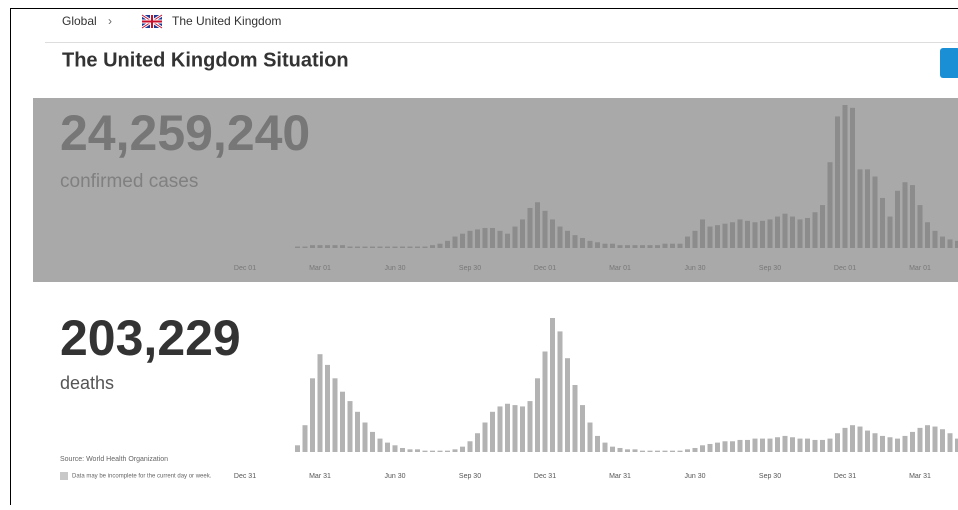 This screenshot has height=510, width=958. Describe the element at coordinates (185, 133) in the screenshot. I see `headline-value: 24,259,240` at that location.